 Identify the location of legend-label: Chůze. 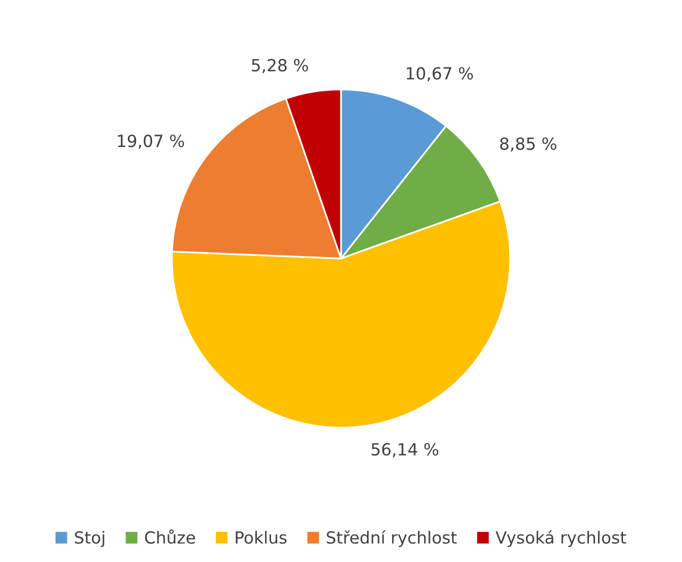
(170, 536).